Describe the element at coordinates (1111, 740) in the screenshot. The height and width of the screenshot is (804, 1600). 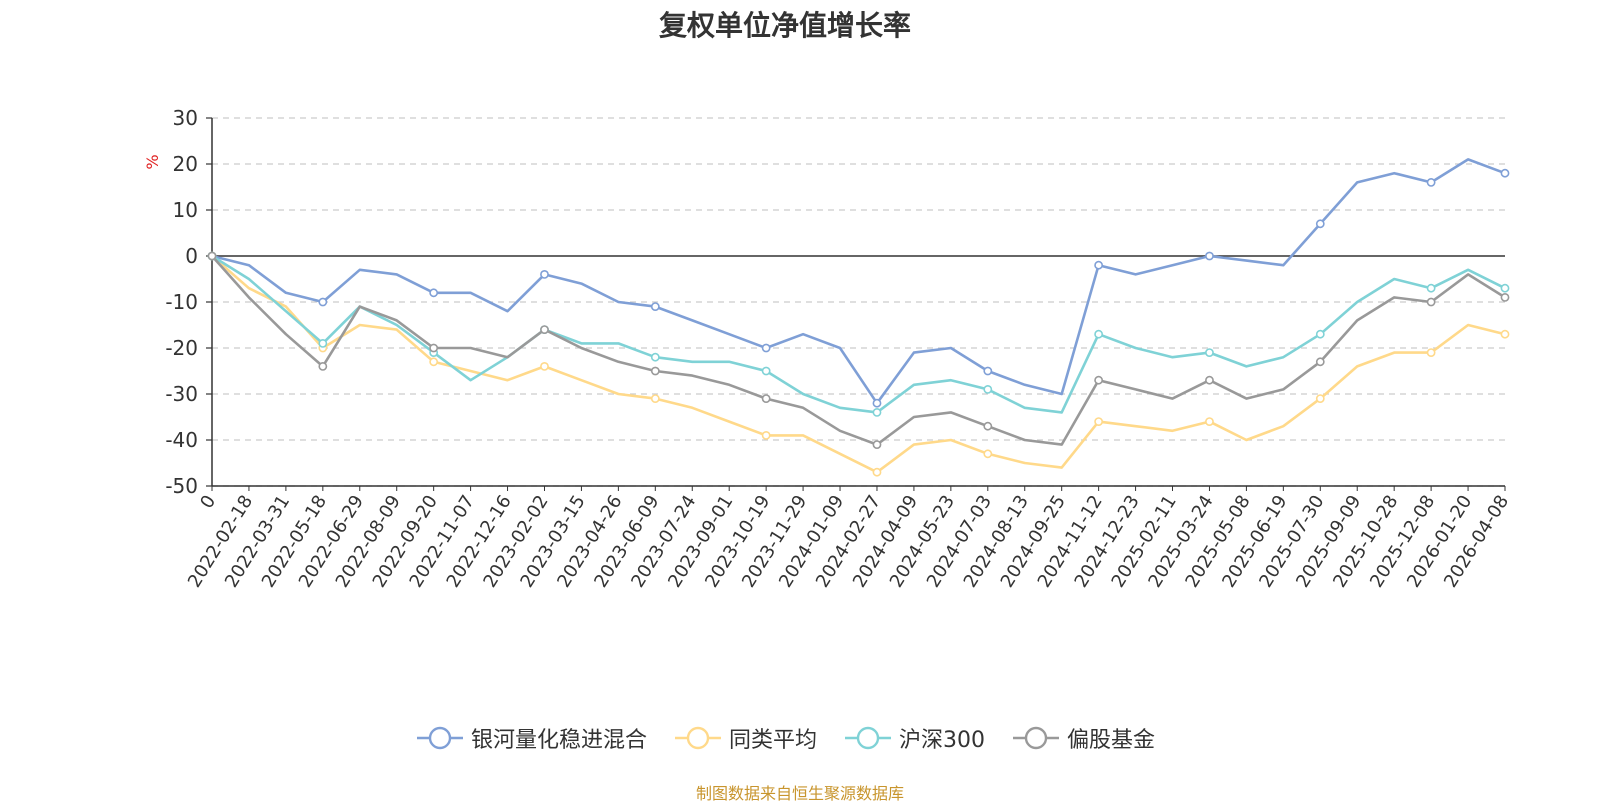
I see `legend-label: 偏股基金` at that location.